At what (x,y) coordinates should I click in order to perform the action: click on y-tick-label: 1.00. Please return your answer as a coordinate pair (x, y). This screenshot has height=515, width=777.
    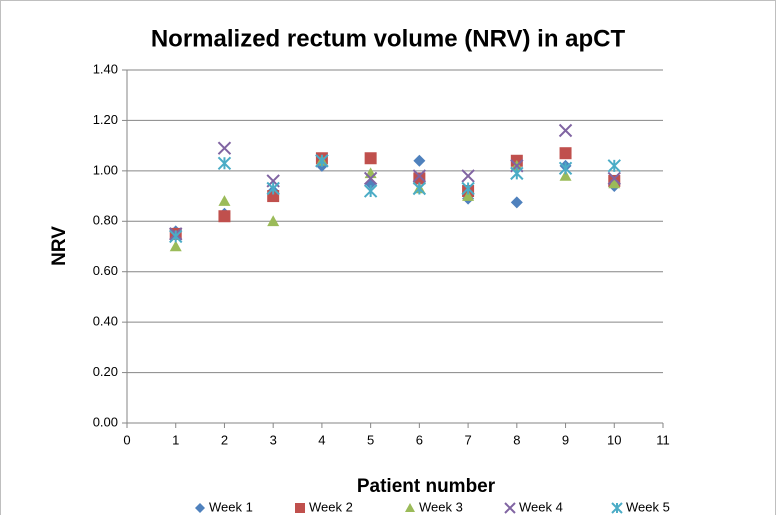
    Looking at the image, I should click on (105, 169).